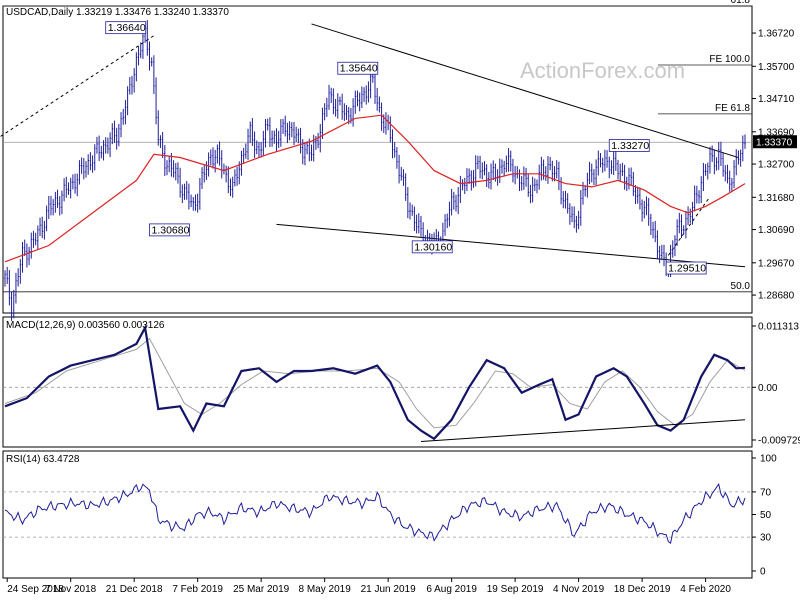  Describe the element at coordinates (776, 263) in the screenshot. I see `price-tick-label: 1.29670` at that location.